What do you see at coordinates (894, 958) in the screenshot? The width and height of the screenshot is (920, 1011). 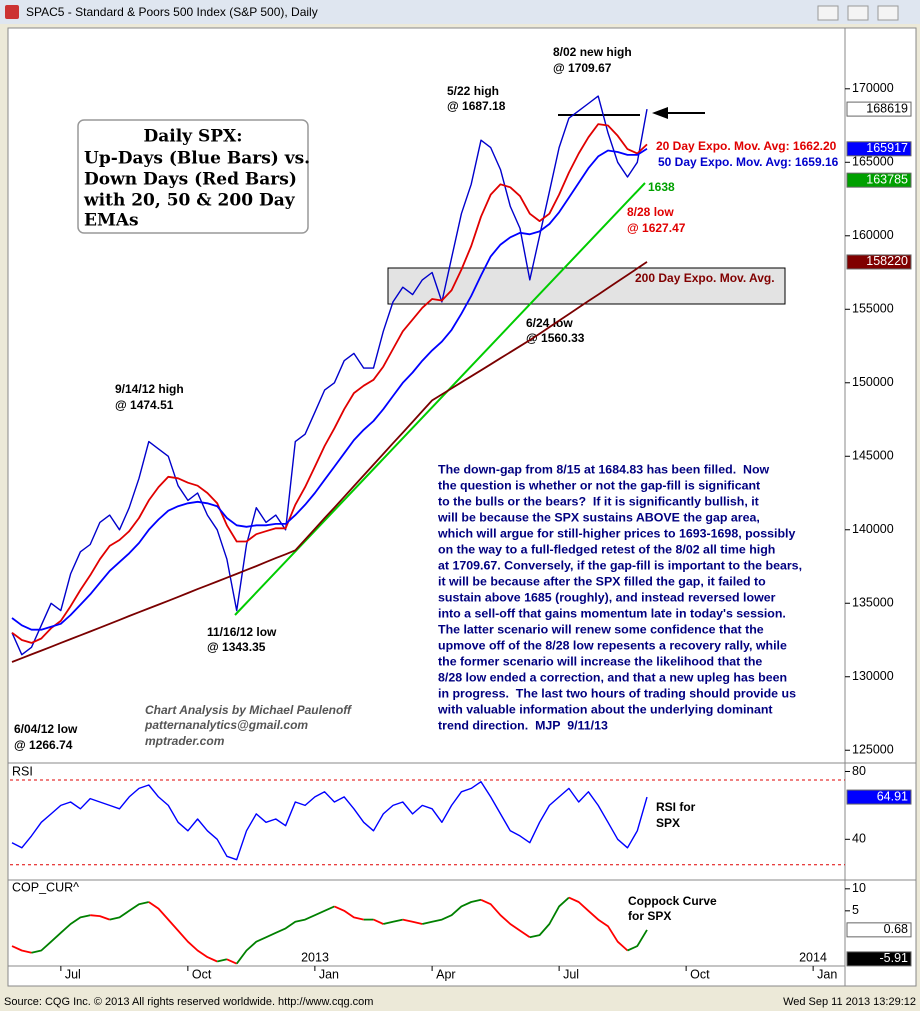 I see `value-box-label: -5.91` at bounding box center [894, 958].